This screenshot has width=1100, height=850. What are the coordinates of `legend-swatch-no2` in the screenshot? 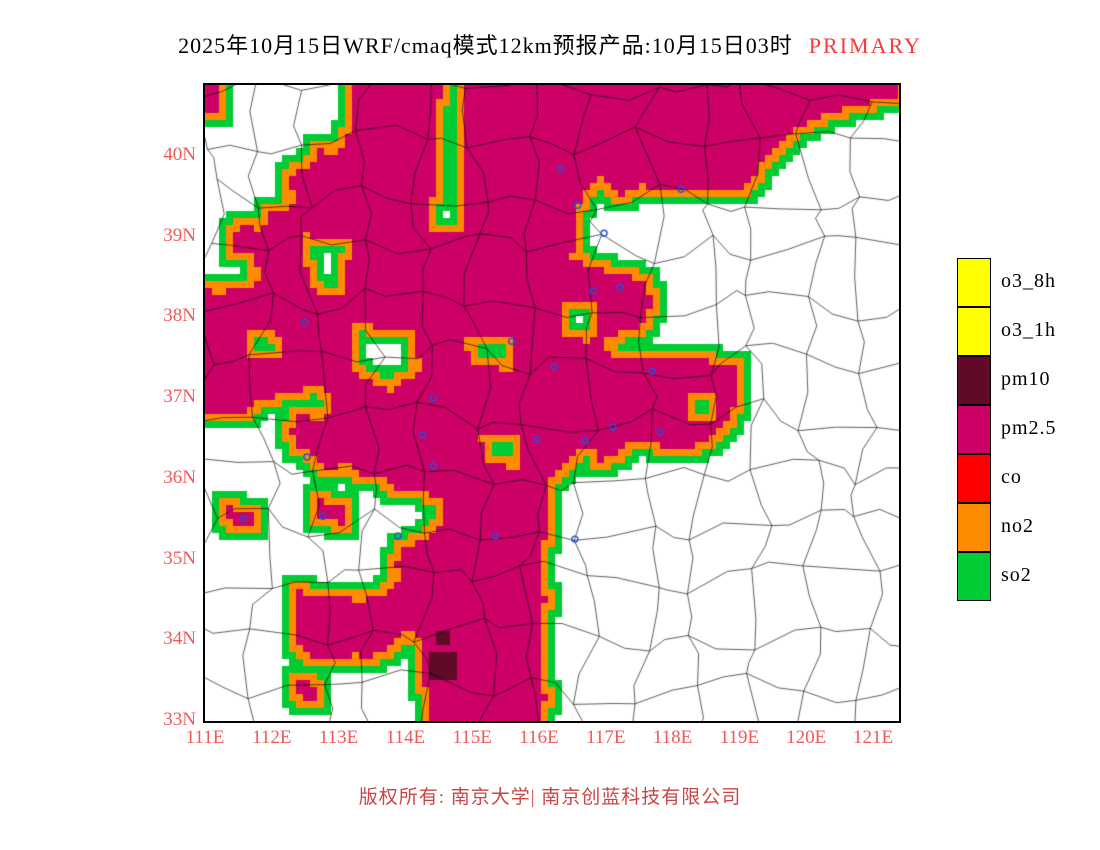 It's located at (974, 527).